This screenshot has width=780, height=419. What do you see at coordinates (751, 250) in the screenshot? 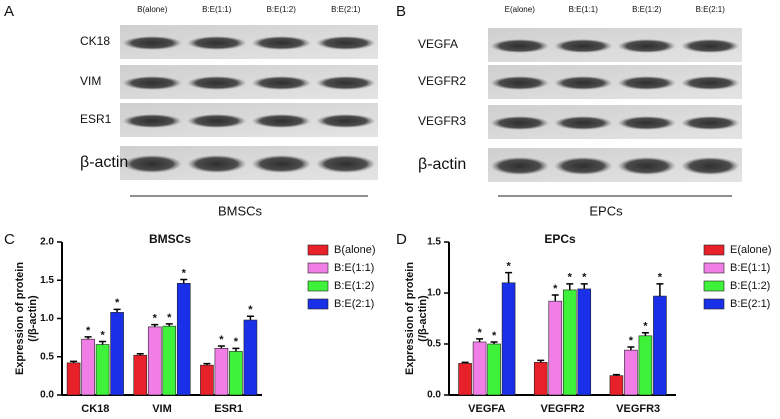
I see `legend-label: E(alone)` at bounding box center [751, 250].